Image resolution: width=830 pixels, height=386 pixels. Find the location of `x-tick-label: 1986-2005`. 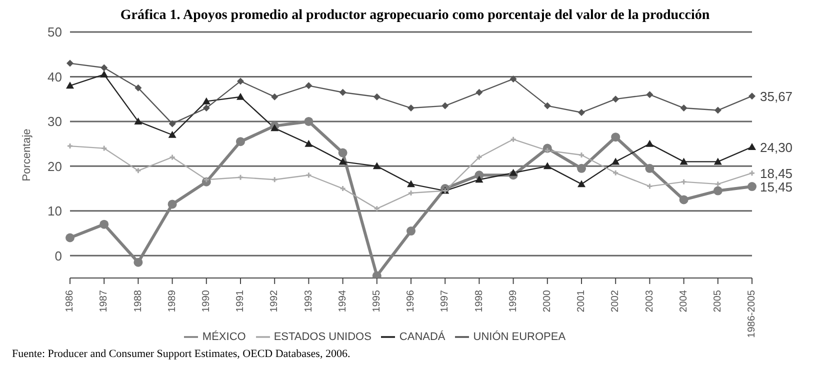

x-tick-label: 1986-2005 is located at coordinates (752, 314).